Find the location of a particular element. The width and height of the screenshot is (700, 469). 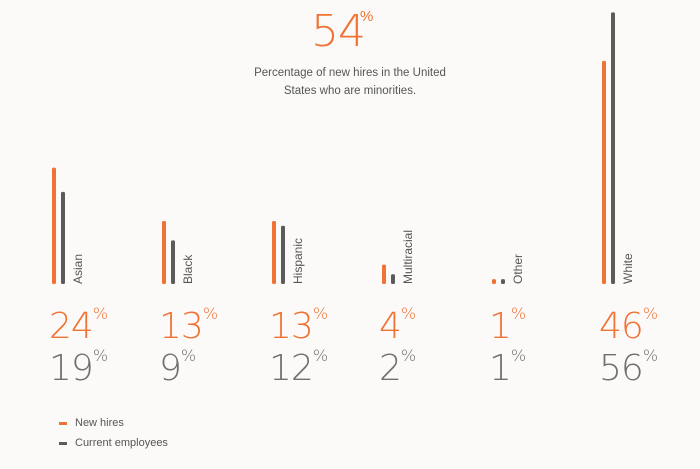

value-label-hispanic-new-hires: 13% is located at coordinates (299, 325).